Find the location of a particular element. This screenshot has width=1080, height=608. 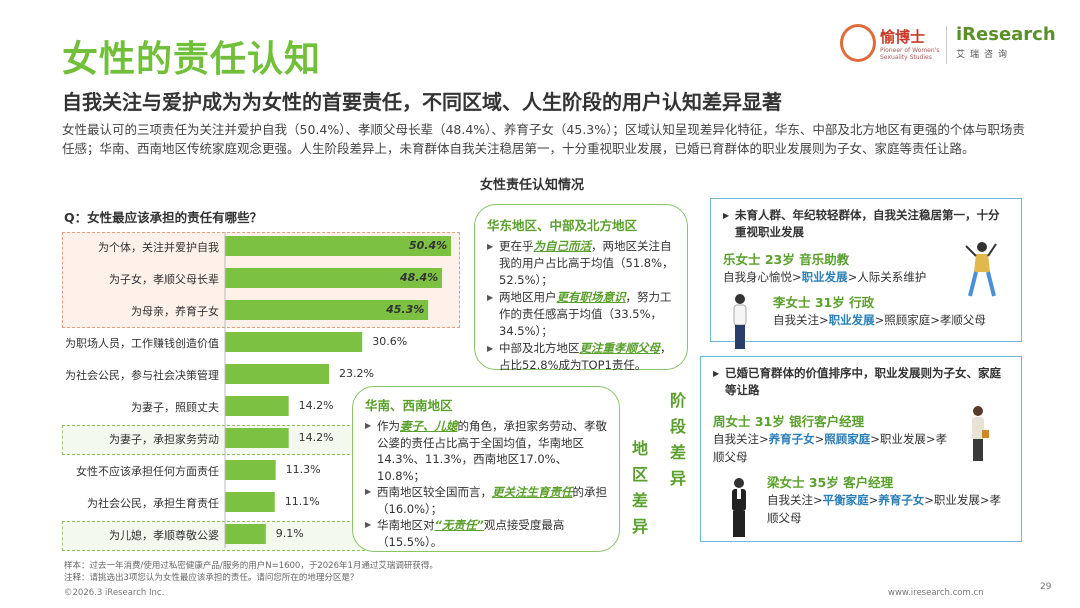

persona-zhou-name: 周女士 31岁 银行客户经理 is located at coordinates (789, 421).